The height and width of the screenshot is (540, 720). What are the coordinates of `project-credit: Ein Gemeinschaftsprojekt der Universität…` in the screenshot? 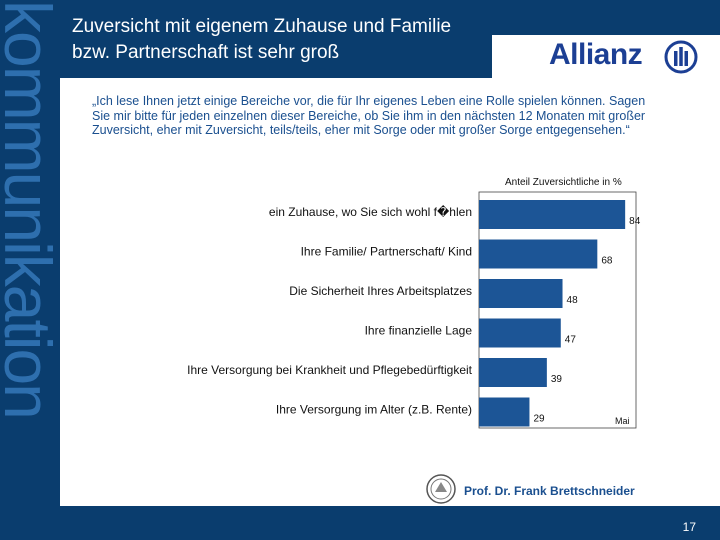 It's located at (268, 486).